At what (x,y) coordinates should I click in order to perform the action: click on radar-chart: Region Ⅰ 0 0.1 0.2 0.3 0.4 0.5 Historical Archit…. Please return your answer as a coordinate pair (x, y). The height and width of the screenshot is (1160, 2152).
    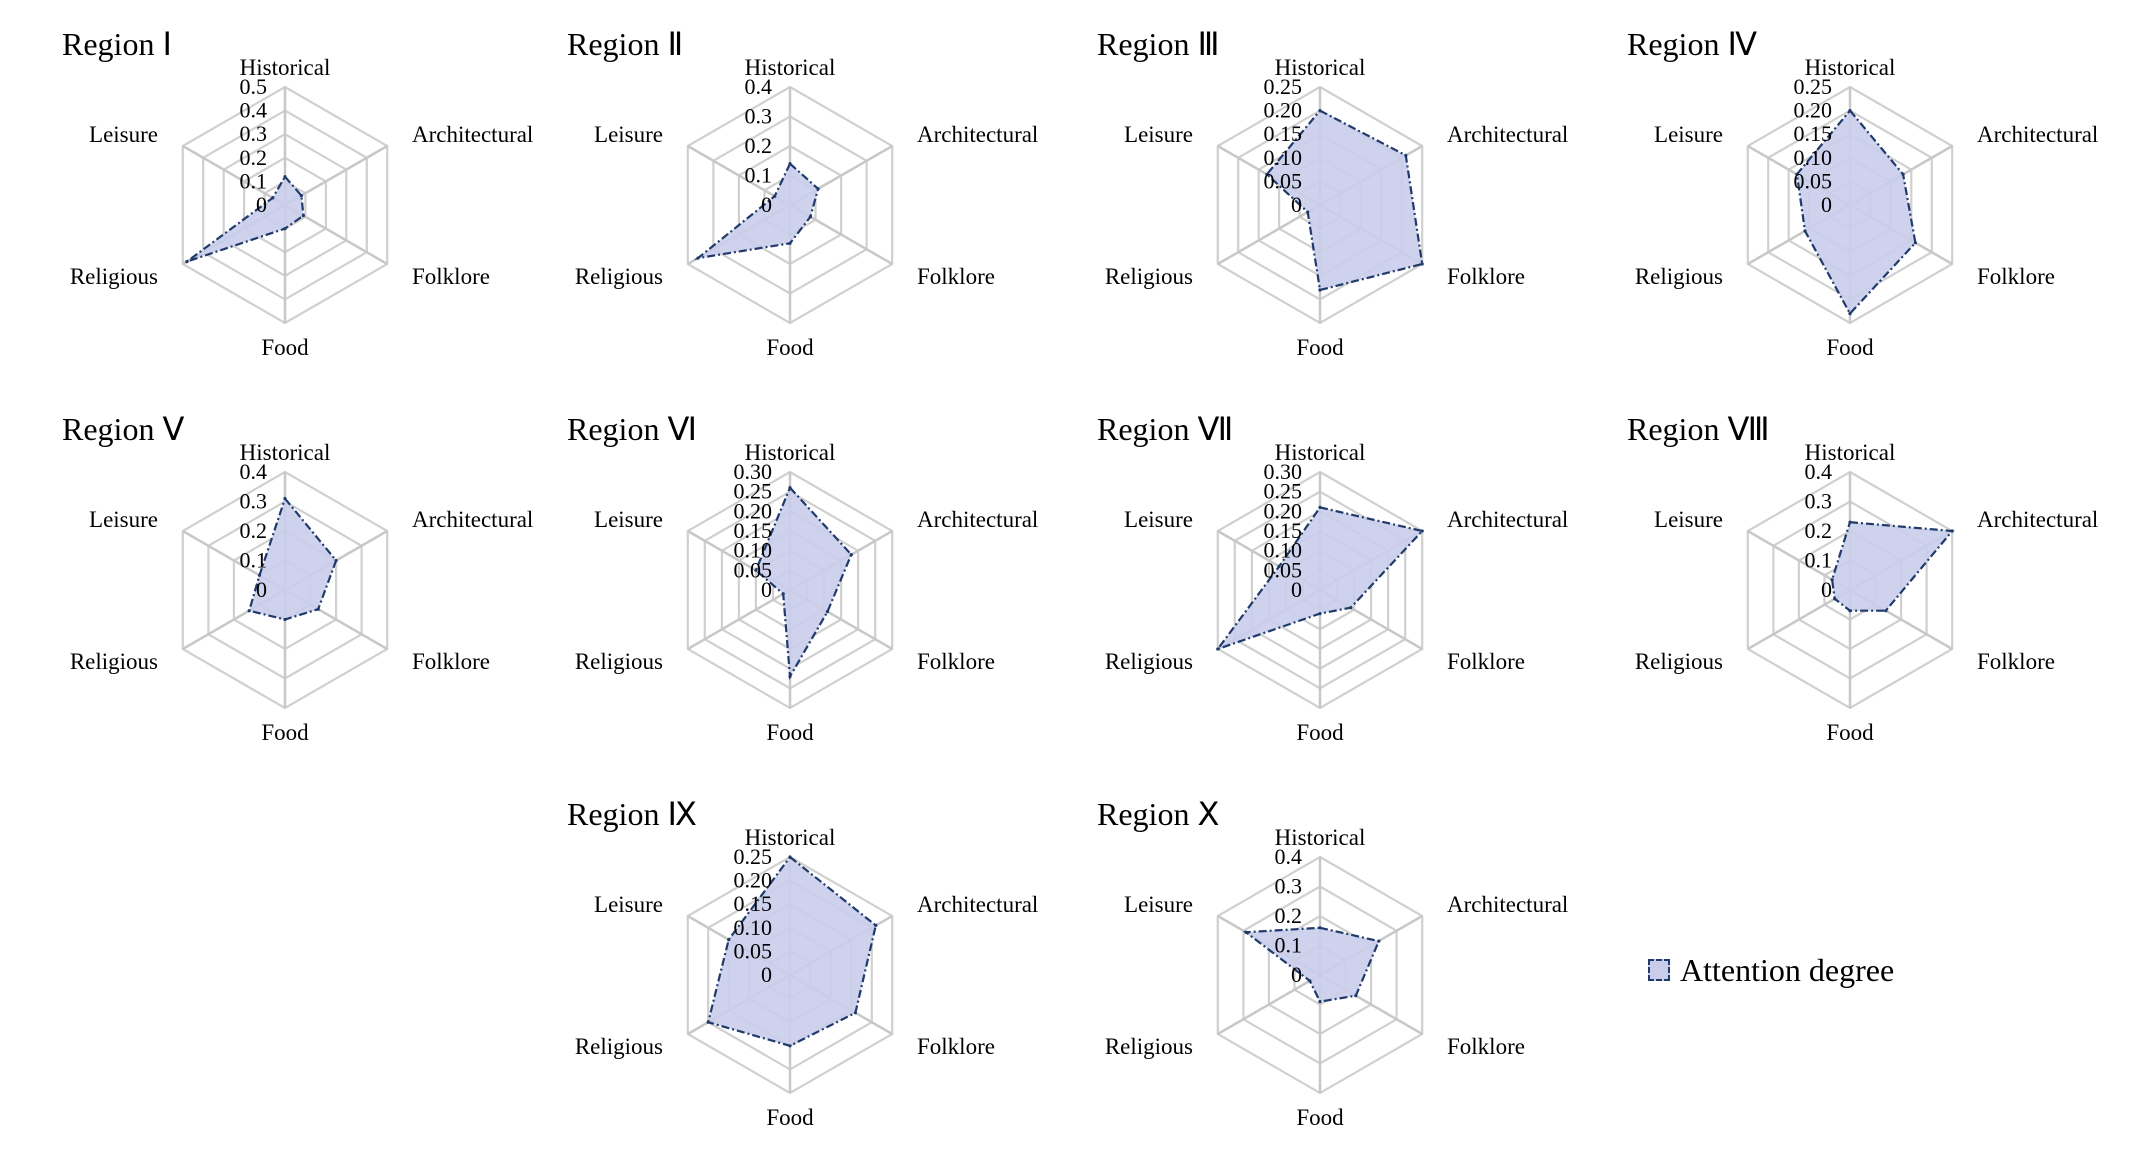
    Looking at the image, I should click on (310, 202).